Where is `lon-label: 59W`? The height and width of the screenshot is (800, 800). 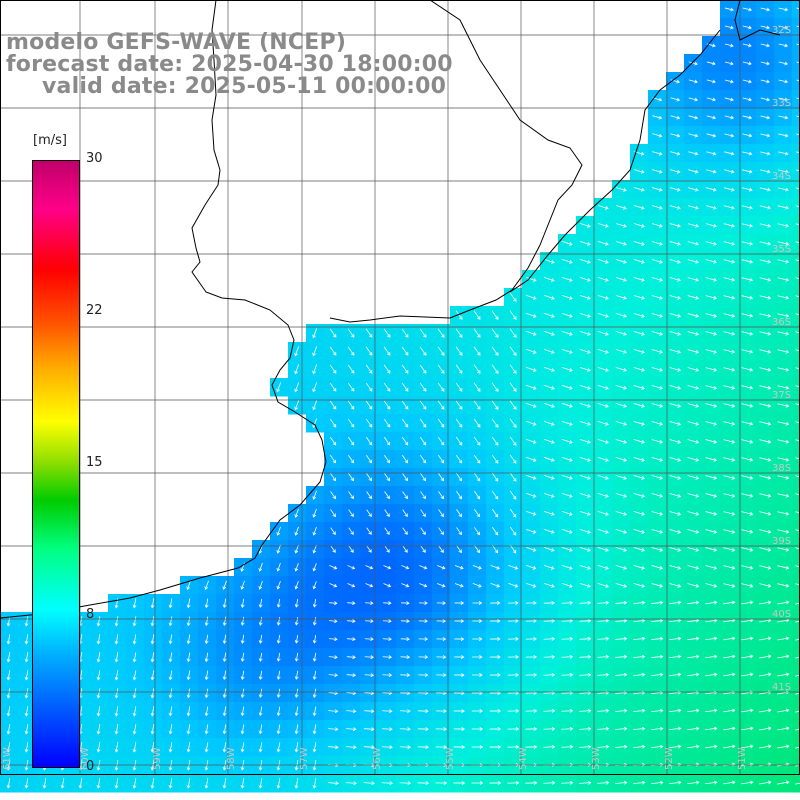 lon-label: 59W is located at coordinates (157, 758).